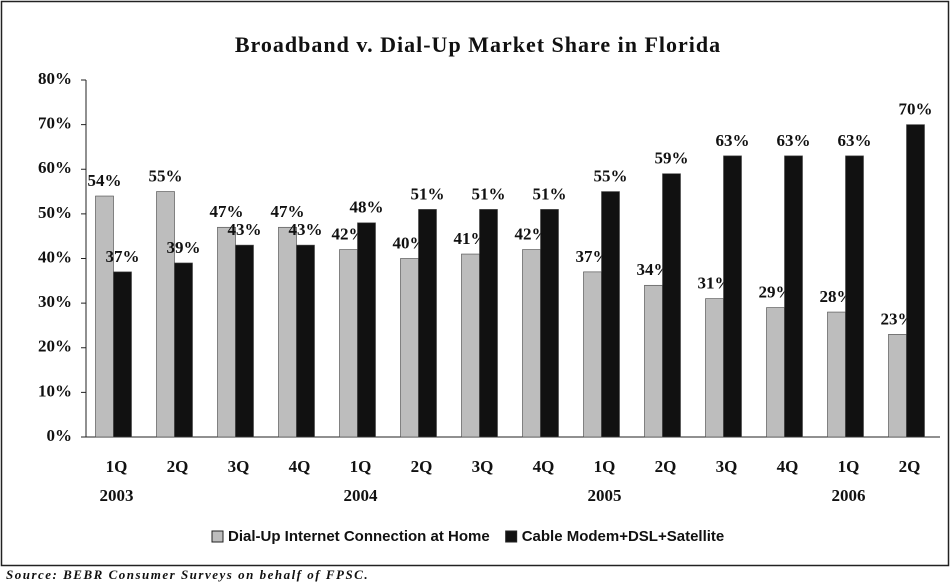 This screenshot has width=951, height=584. I want to click on y-tick-label: 60%, so click(55, 167).